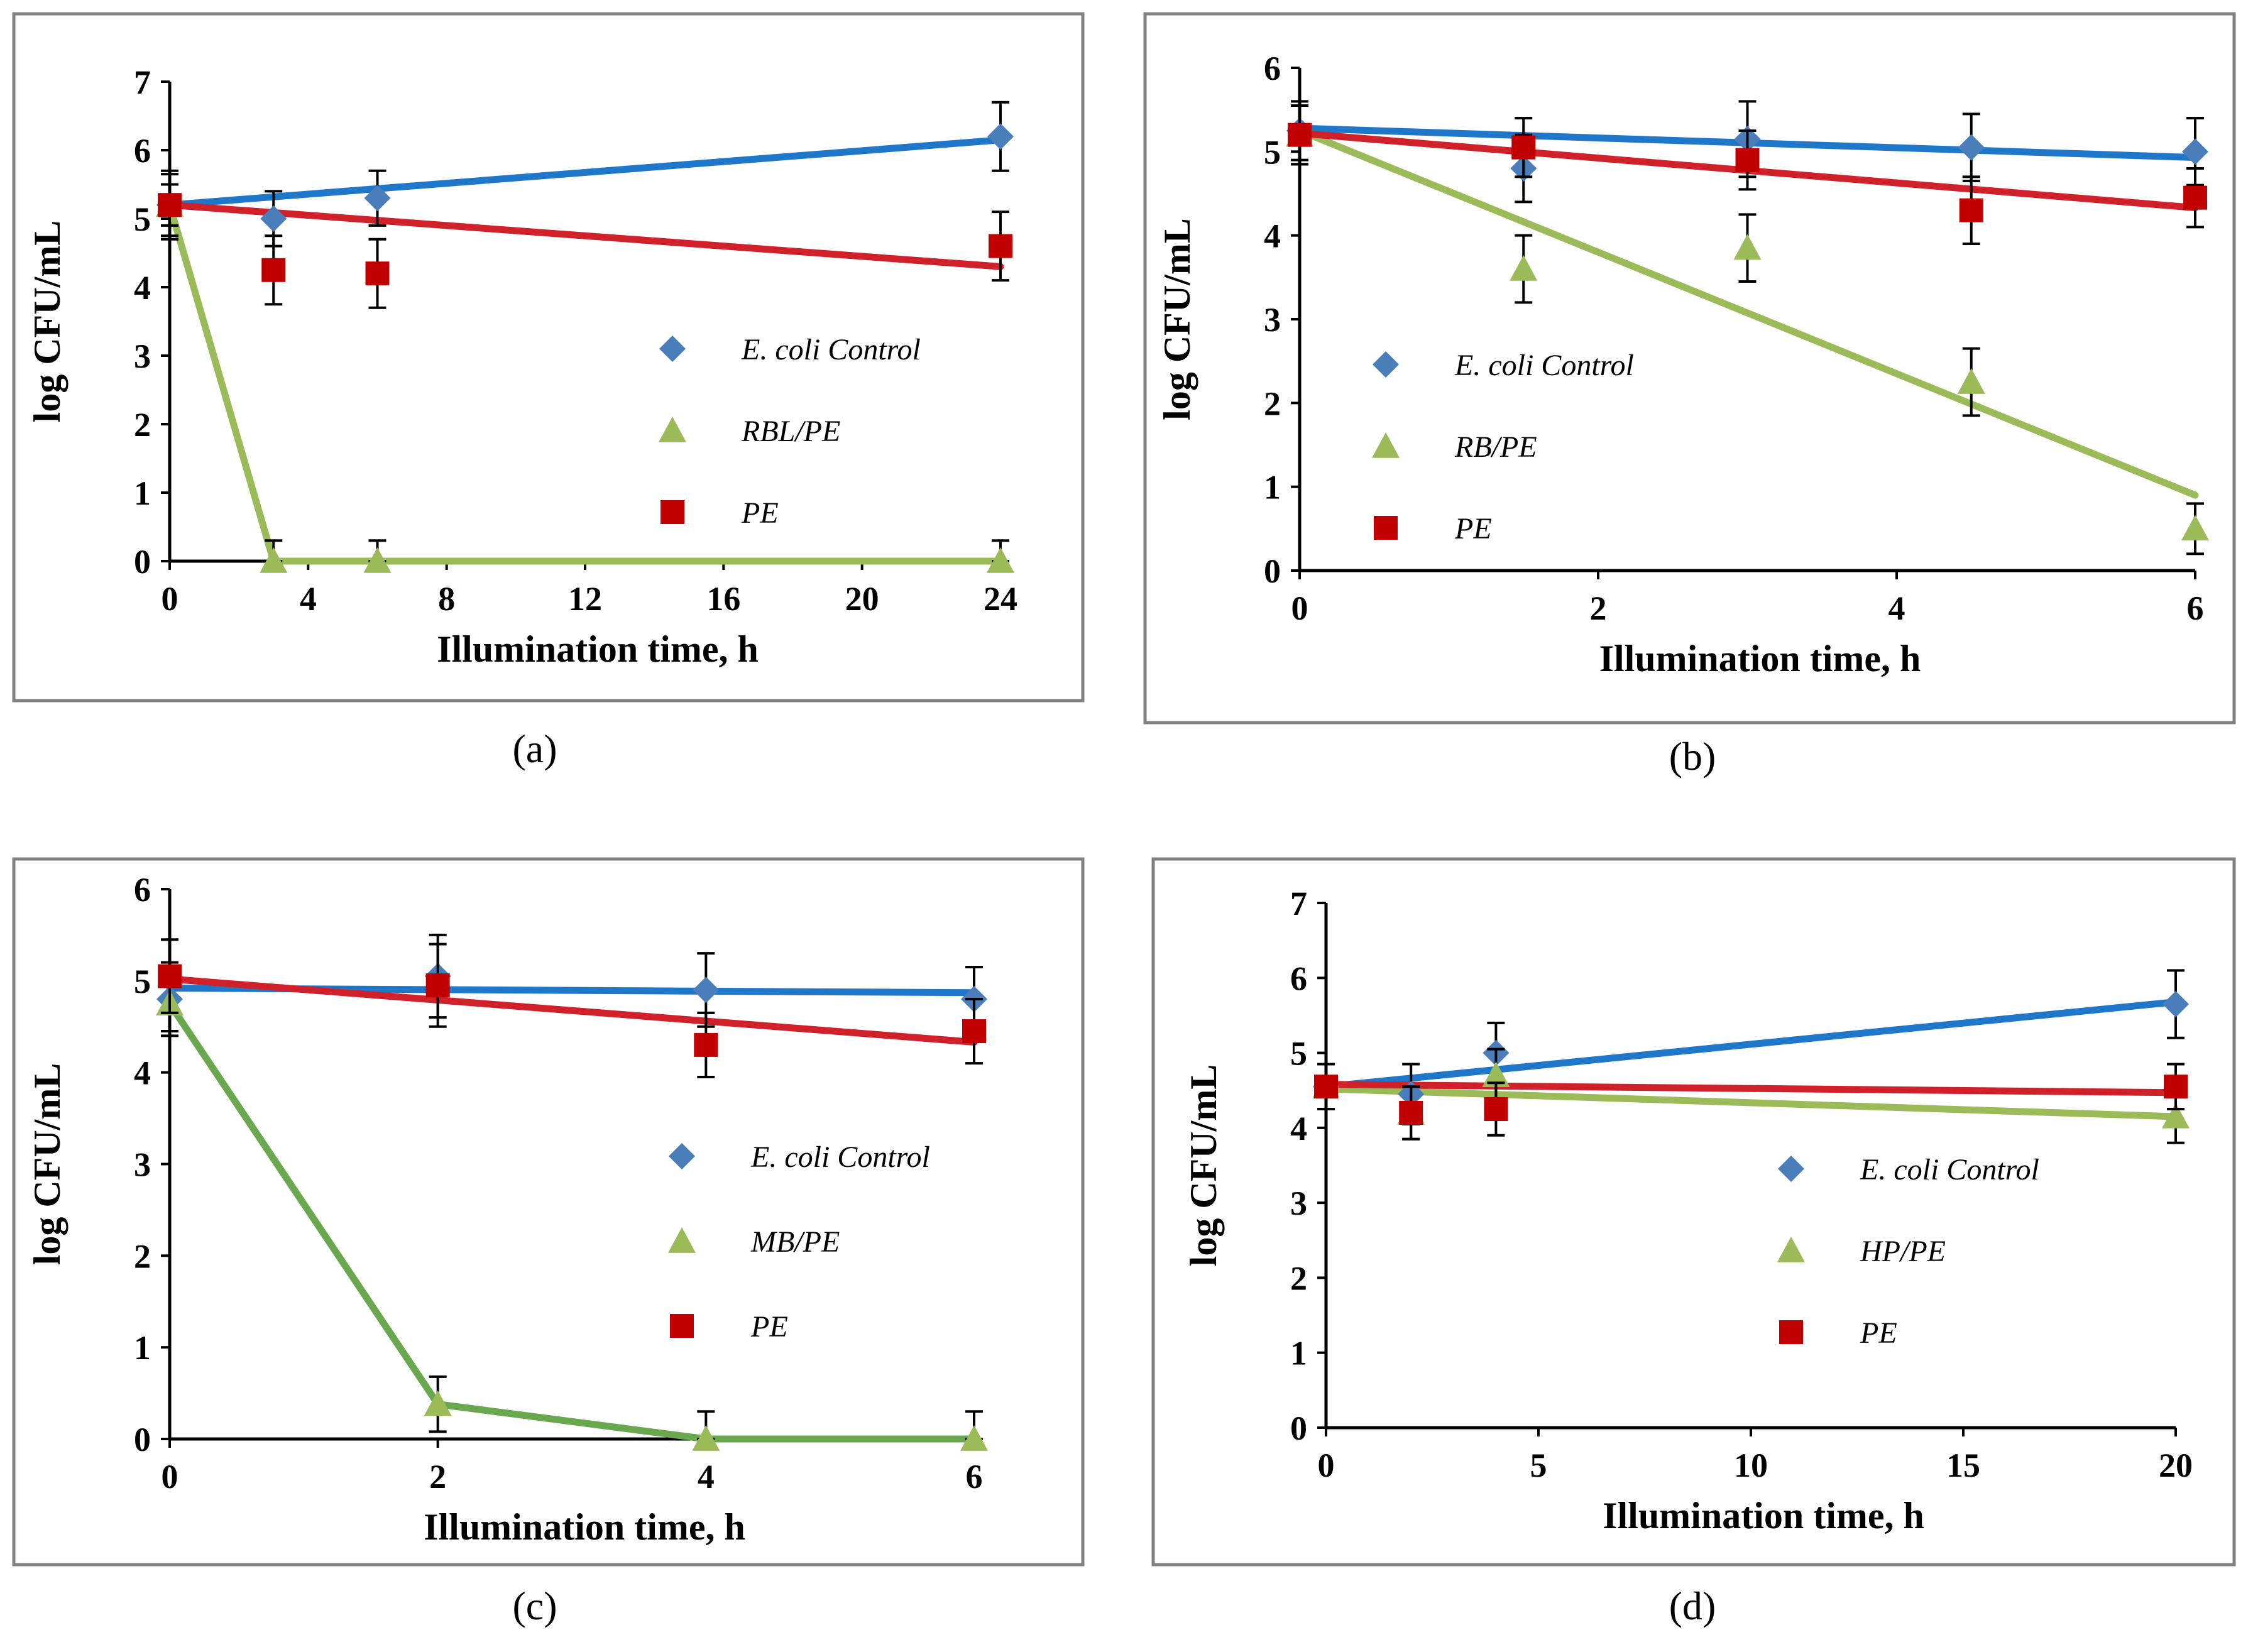 This screenshot has height=1652, width=2253. Describe the element at coordinates (1963, 1465) in the screenshot. I see `x-tick-label: 15` at that location.